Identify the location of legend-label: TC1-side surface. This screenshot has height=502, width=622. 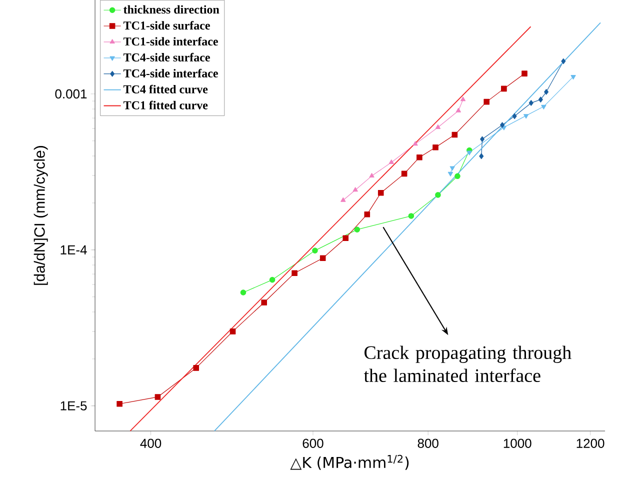
(166, 25).